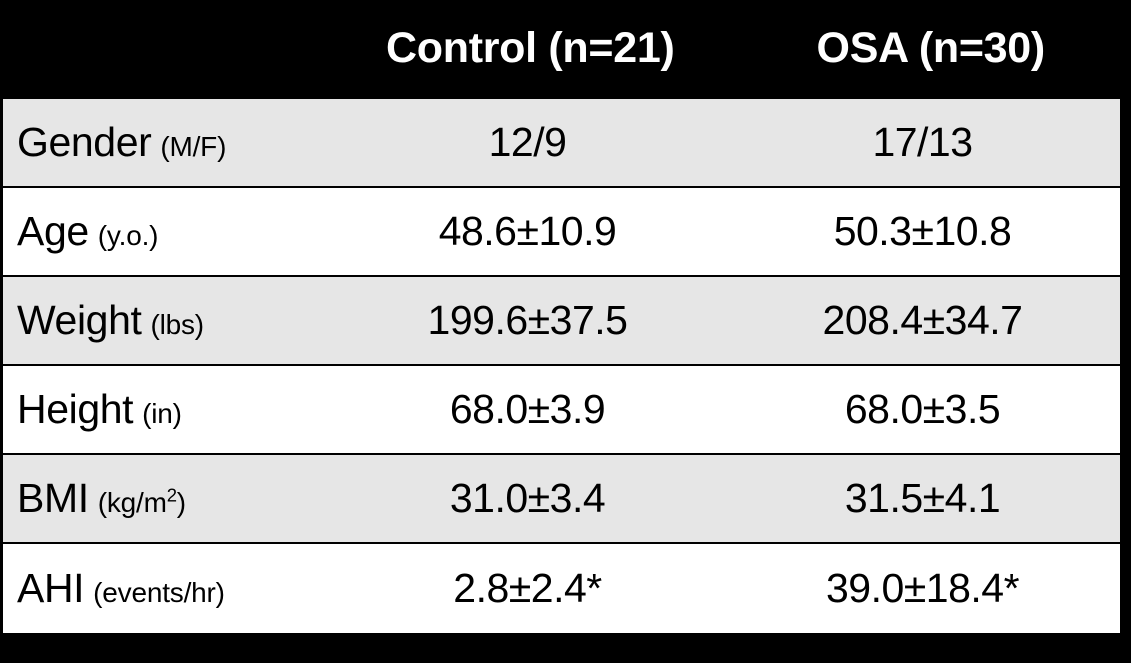  Describe the element at coordinates (193, 146) in the screenshot. I see `measure-unit: (M/F)` at that location.